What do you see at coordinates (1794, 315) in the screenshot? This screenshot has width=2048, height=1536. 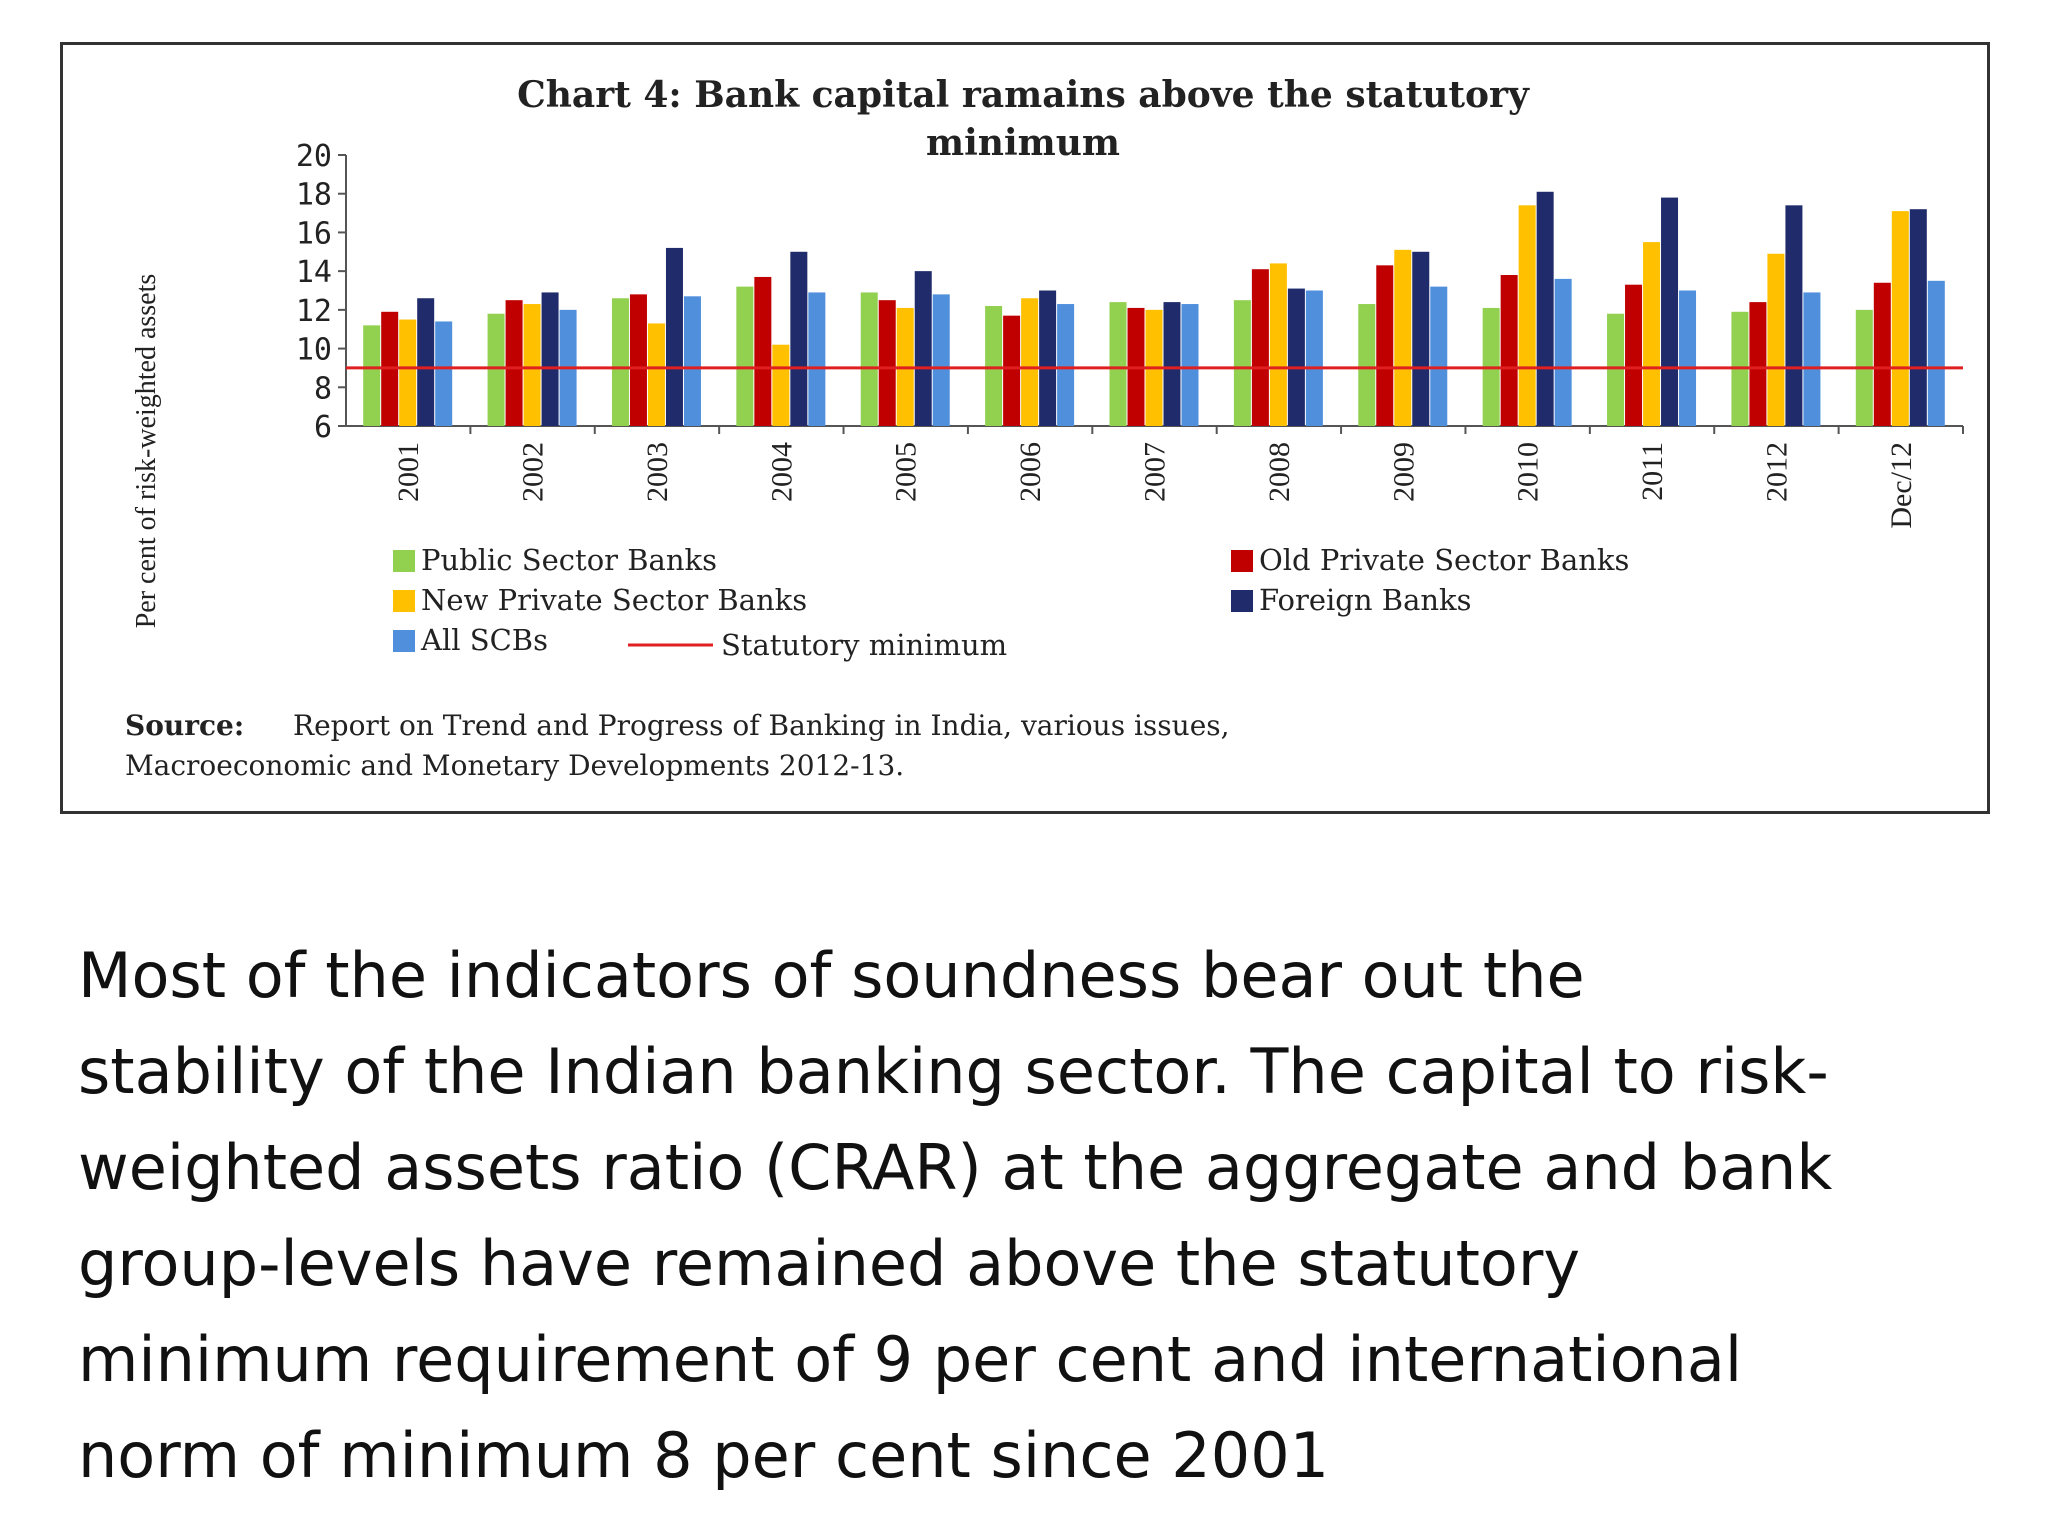 I see `bar-foreign-banks-2012` at bounding box center [1794, 315].